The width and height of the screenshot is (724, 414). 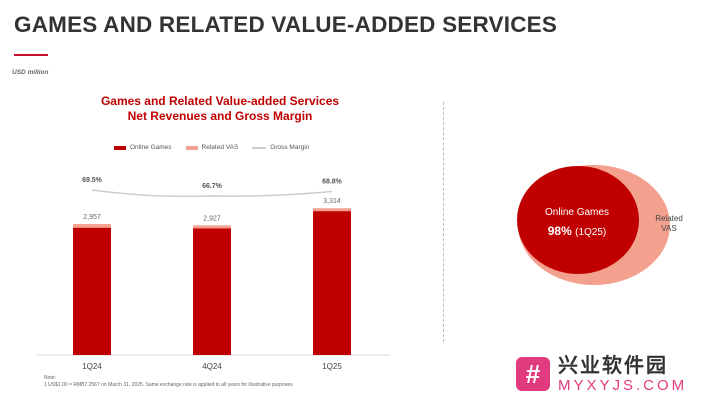 What do you see at coordinates (212, 193) in the screenshot?
I see `gross-margin-line` at bounding box center [212, 193].